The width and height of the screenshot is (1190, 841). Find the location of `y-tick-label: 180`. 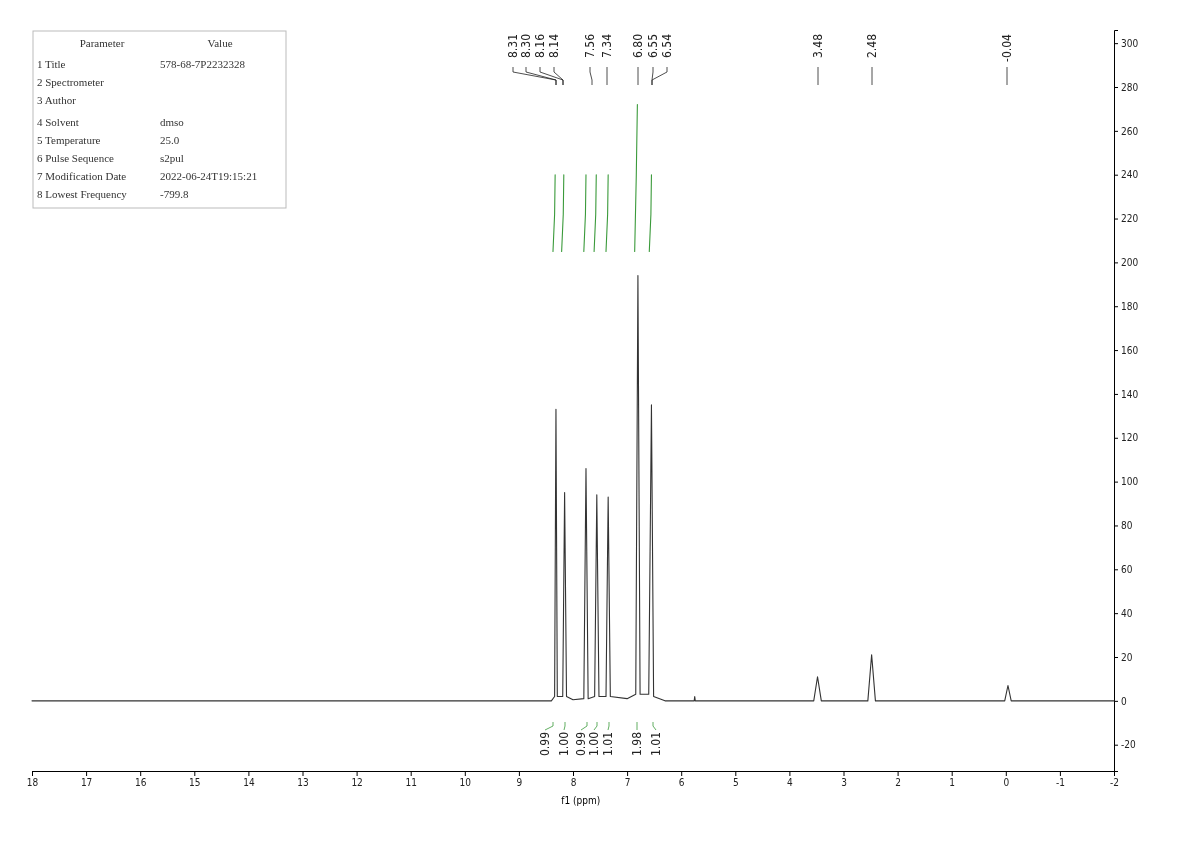

y-tick-label: 180 is located at coordinates (1130, 306).